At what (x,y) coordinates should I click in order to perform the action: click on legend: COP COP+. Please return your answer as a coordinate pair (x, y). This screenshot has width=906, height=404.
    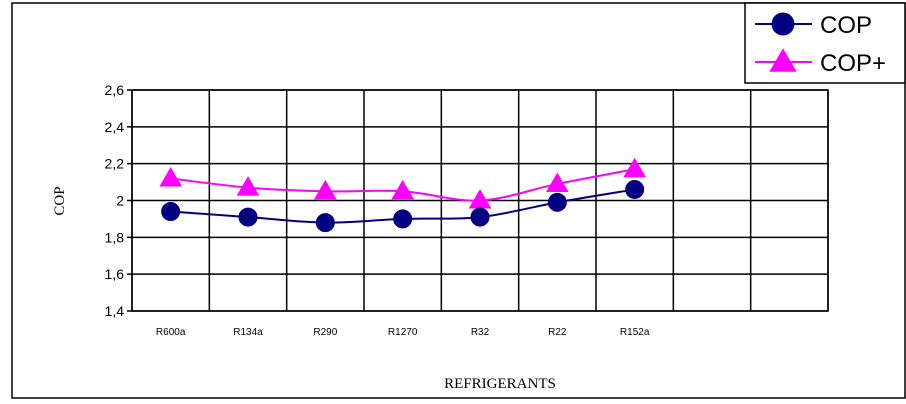
    Looking at the image, I should click on (825, 43).